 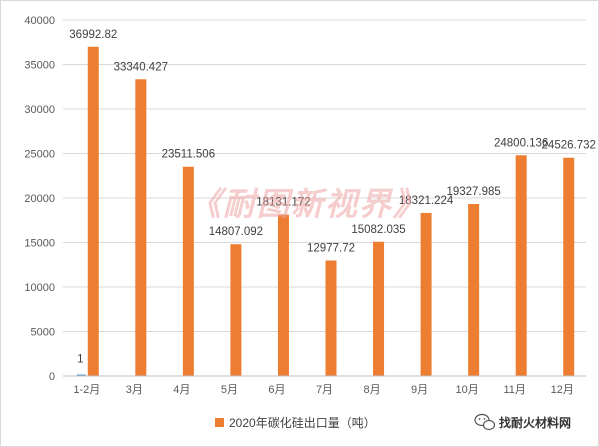 What do you see at coordinates (141, 67) in the screenshot?
I see `data-label: 33340.427` at bounding box center [141, 67].